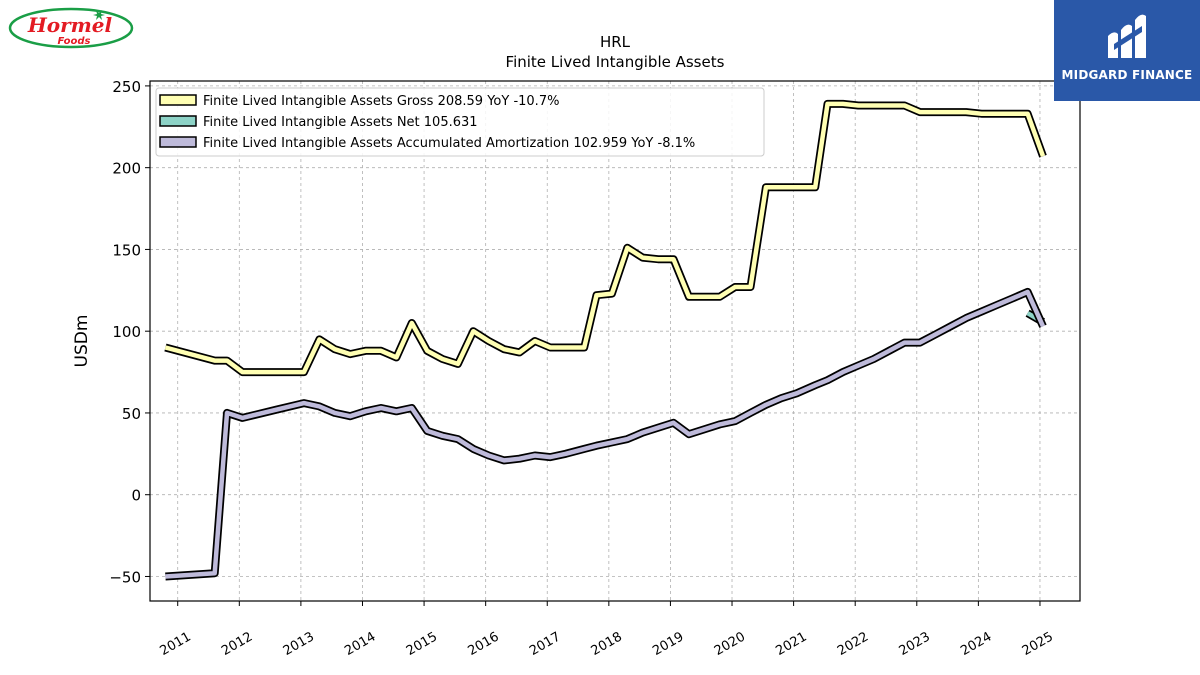 The width and height of the screenshot is (1200, 675). What do you see at coordinates (545, 644) in the screenshot?
I see `x-tick-label: 2017` at bounding box center [545, 644].